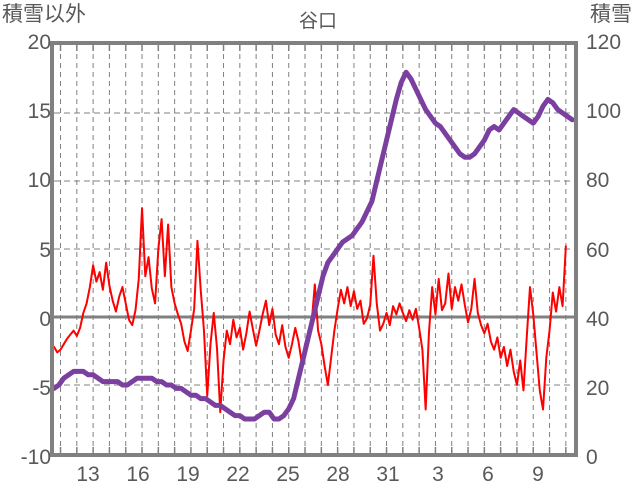 This screenshot has height=501, width=636. What do you see at coordinates (39, 111) in the screenshot?
I see `left-ytick-15: 15` at bounding box center [39, 111].